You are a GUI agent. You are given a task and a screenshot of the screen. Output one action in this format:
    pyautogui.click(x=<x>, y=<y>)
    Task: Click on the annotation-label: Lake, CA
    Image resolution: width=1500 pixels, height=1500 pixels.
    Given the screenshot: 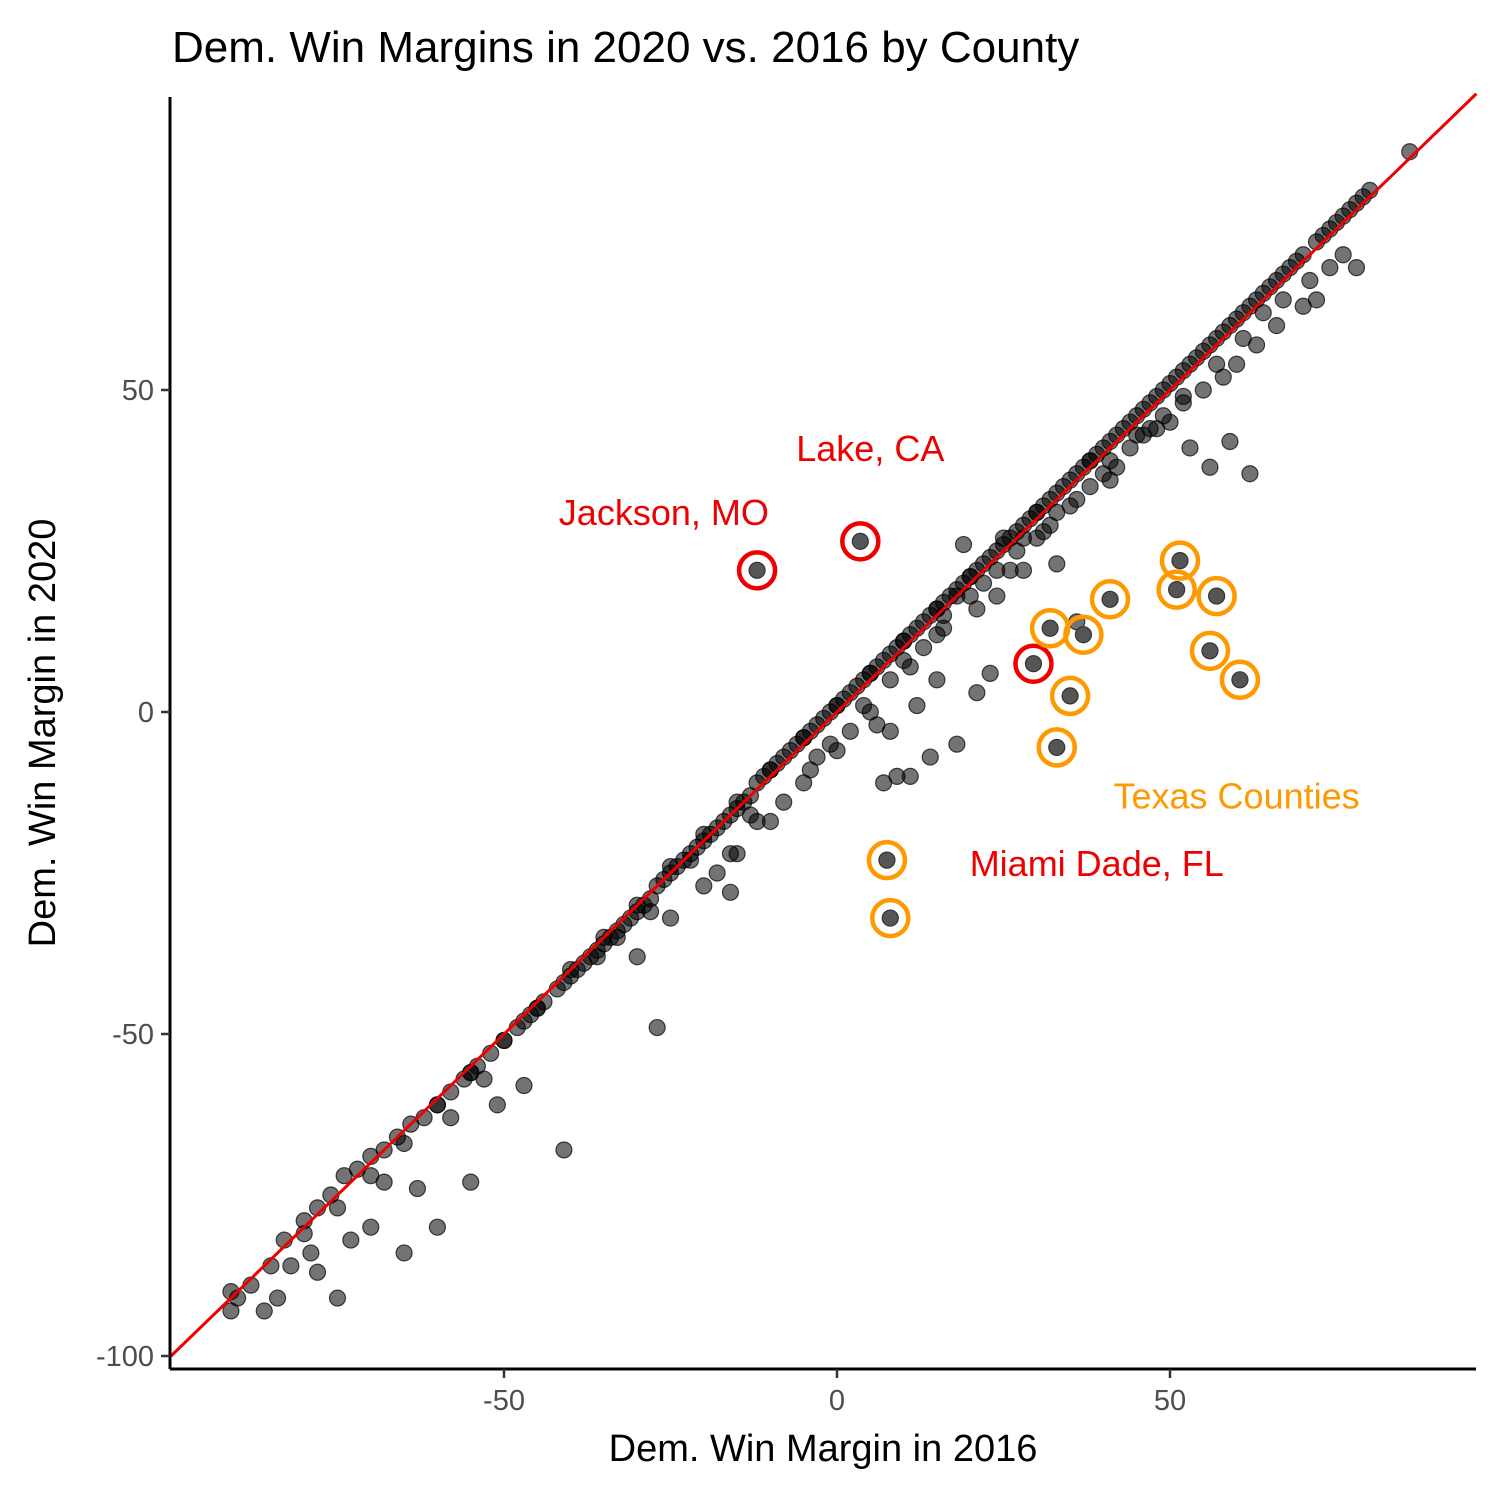 What is the action you would take?
    pyautogui.click(x=870, y=448)
    